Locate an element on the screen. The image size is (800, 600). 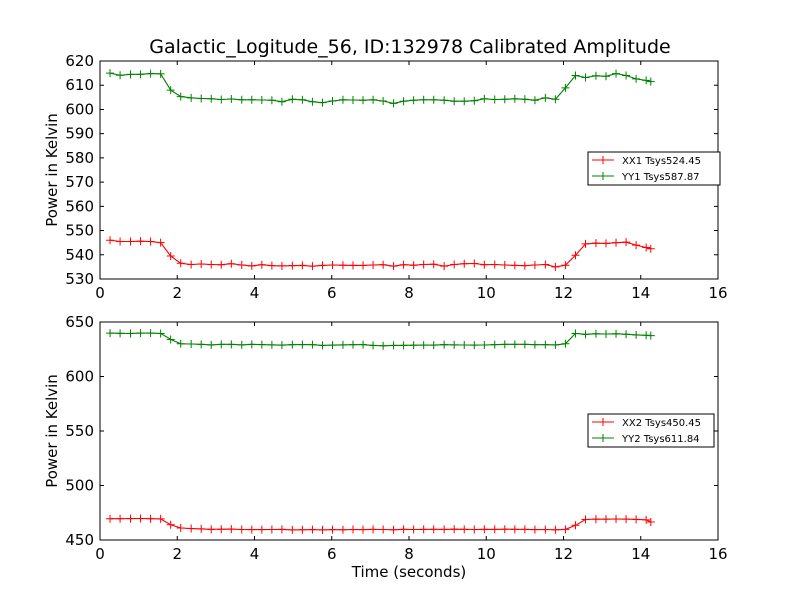
x-tick-label: 2 is located at coordinates (177, 293).